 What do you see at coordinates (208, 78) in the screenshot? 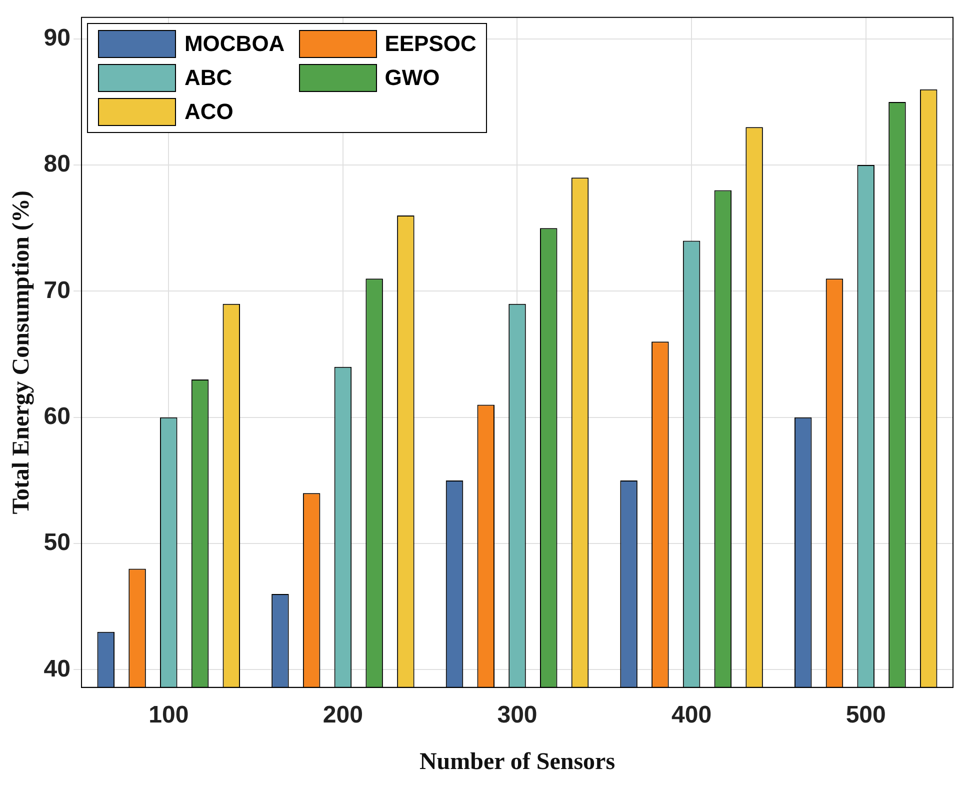
I see `legend-label: ABC` at bounding box center [208, 78].